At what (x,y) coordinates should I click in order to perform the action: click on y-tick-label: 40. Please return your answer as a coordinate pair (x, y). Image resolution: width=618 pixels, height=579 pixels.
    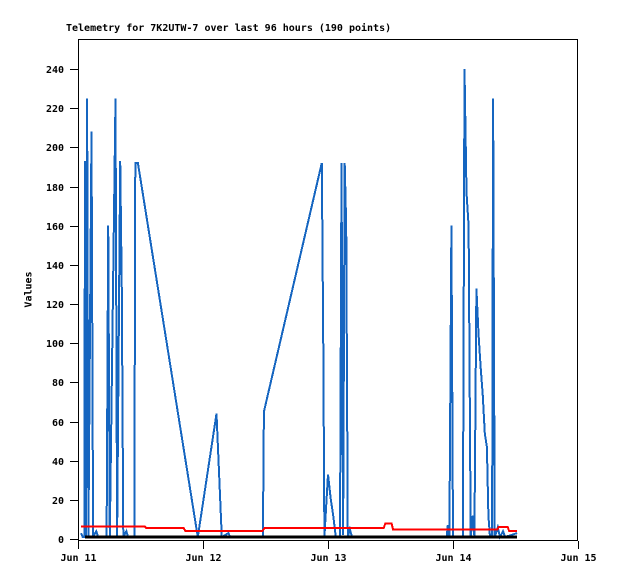
    Looking at the image, I should click on (58, 462).